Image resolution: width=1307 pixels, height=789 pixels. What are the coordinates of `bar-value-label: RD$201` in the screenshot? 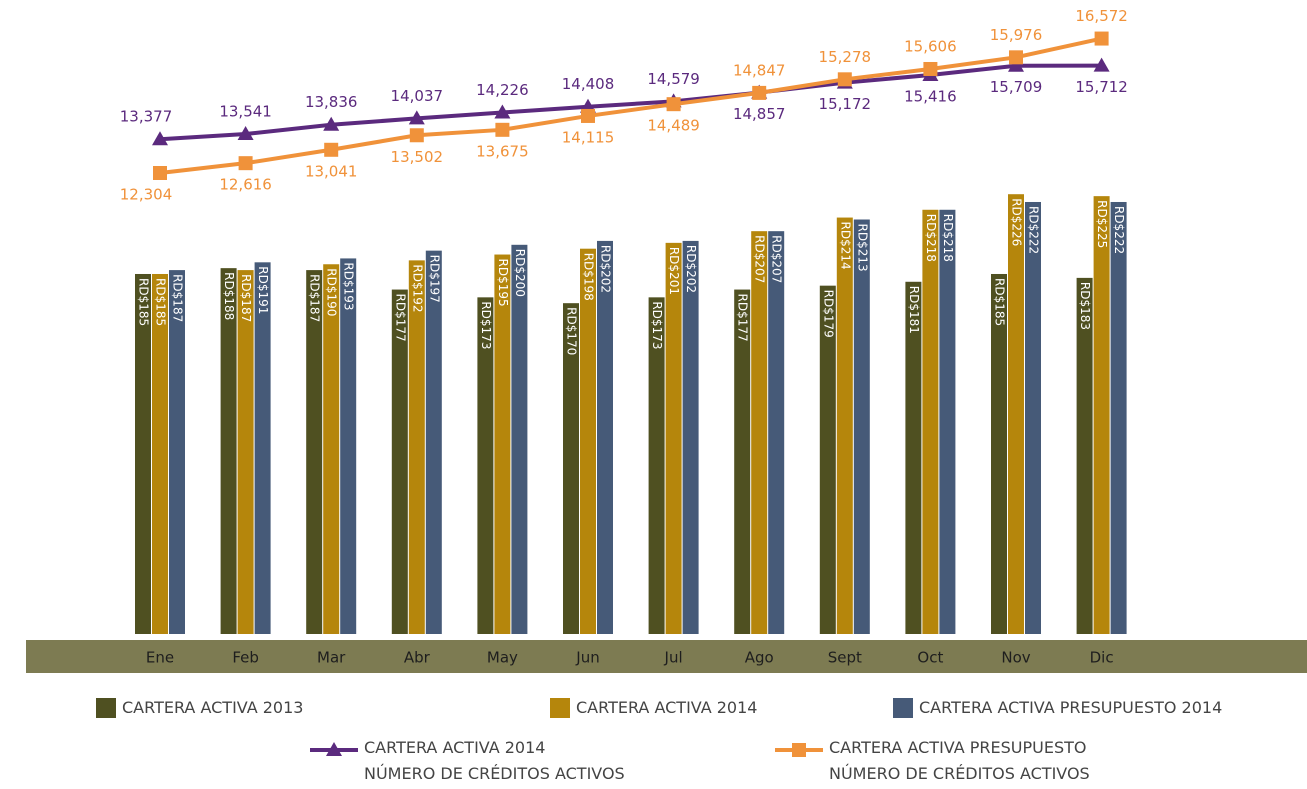 It's located at (674, 271).